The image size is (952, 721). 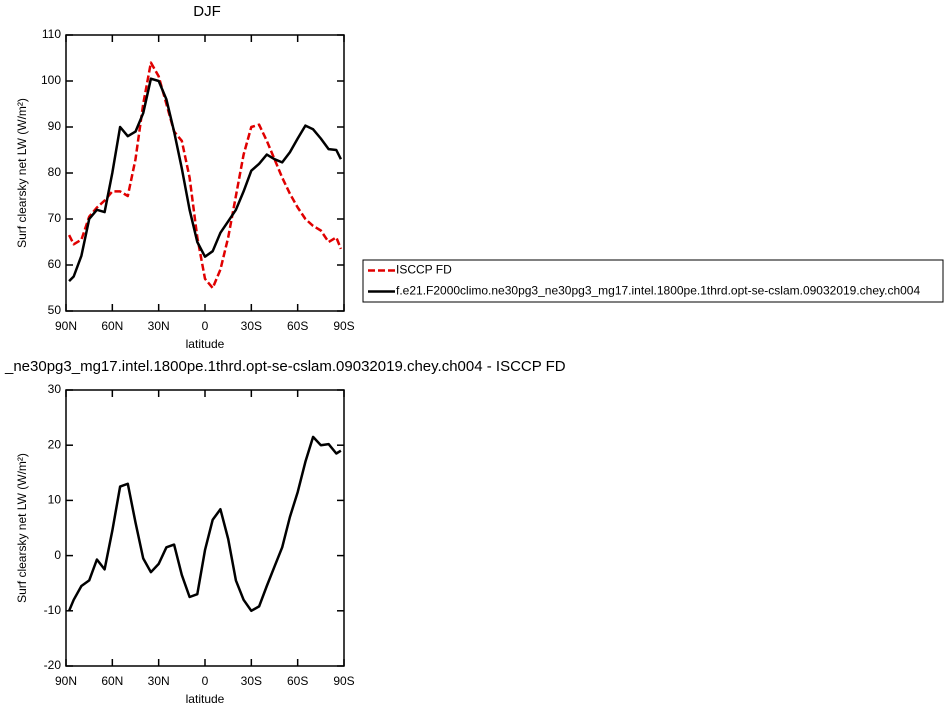 What do you see at coordinates (55, 172) in the screenshot?
I see `y-tick-label: 80` at bounding box center [55, 172].